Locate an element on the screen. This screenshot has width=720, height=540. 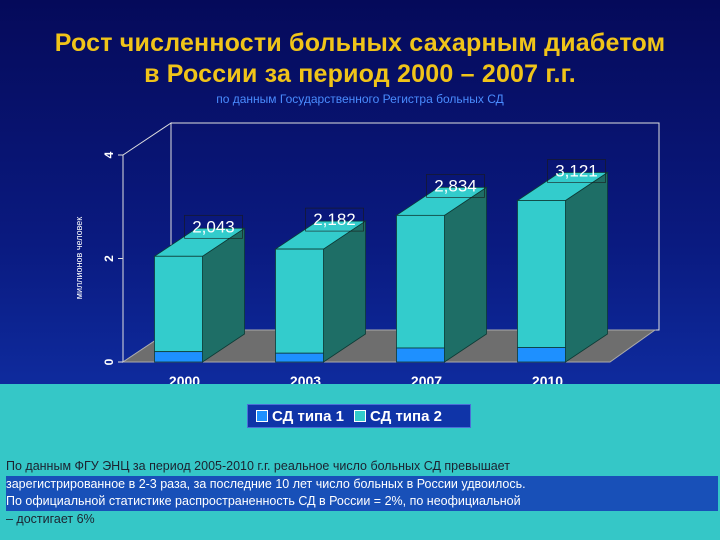
legend-label-type1: СД типа 1 is located at coordinates (308, 416).